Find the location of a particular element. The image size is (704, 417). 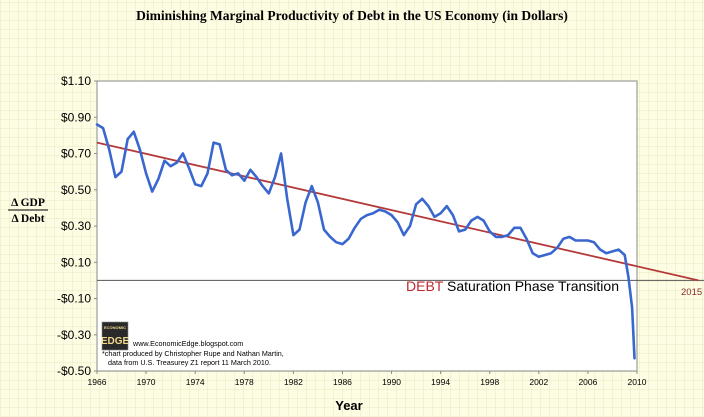

x-tick-label: 2010 is located at coordinates (637, 382).